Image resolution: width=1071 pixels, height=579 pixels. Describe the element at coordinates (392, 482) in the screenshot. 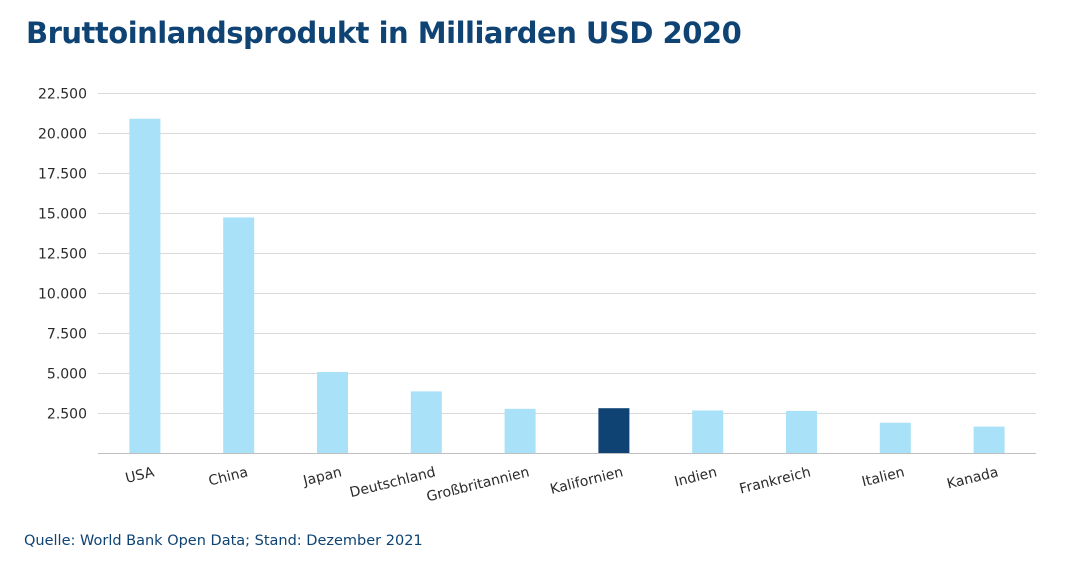

I see `x-tick-label: Deutschland` at that location.